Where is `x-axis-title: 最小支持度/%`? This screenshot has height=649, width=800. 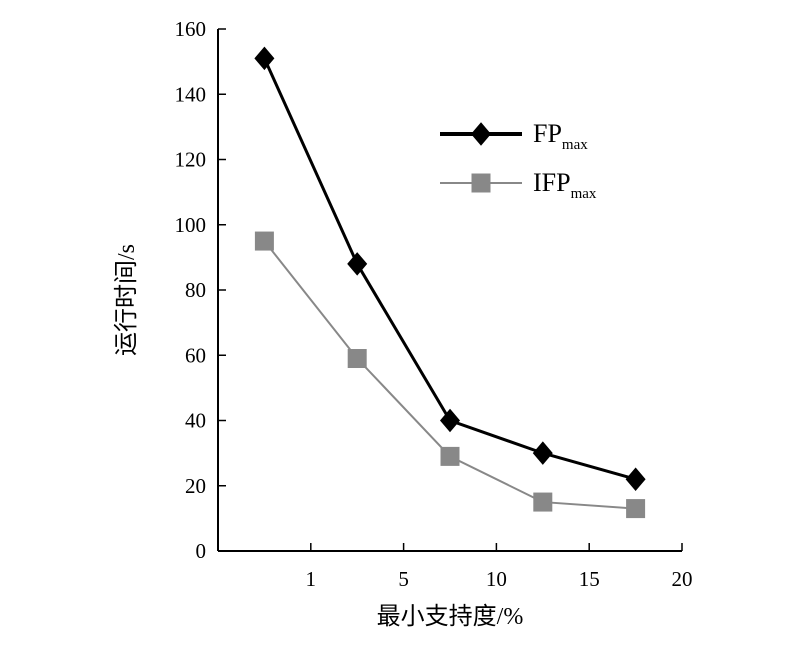
x-axis-title: 最小支持度/% is located at coordinates (450, 616).